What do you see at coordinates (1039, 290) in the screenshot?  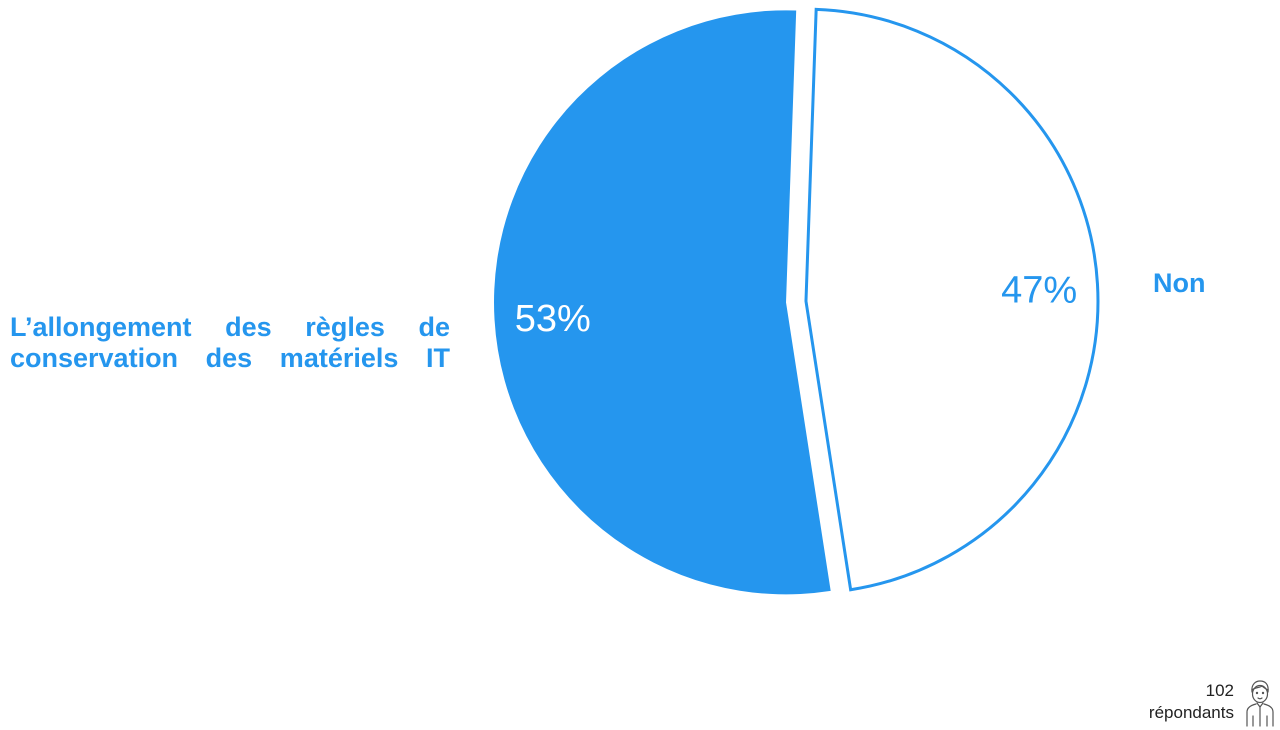 I see `slice-value-label-2: 47%` at bounding box center [1039, 290].